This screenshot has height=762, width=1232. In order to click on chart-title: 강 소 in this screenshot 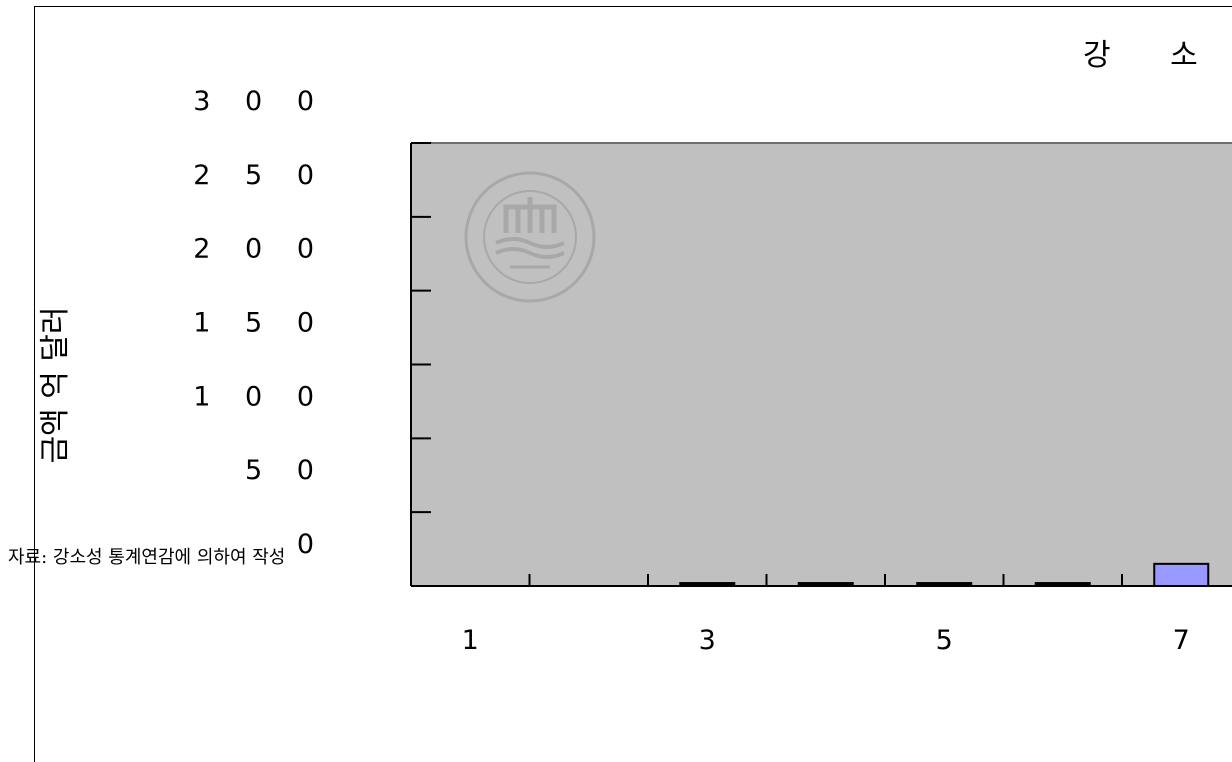, I will do `click(1153, 55)`.